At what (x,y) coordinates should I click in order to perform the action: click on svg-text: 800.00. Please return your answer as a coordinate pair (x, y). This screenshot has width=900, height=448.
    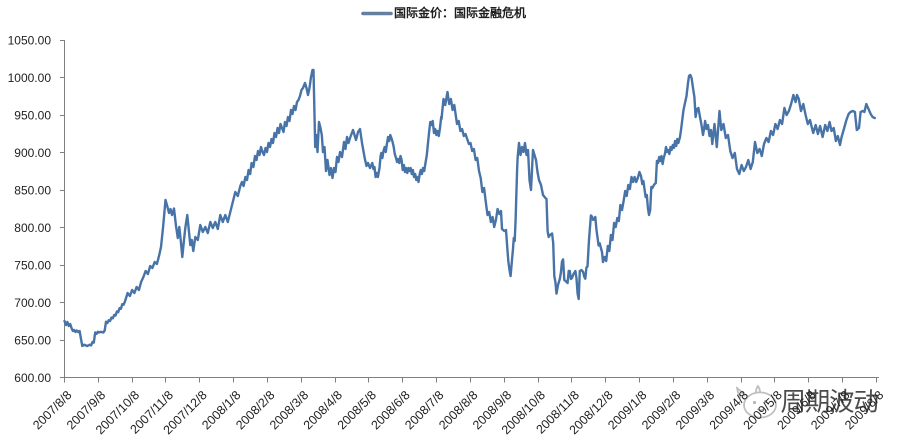
    Looking at the image, I should click on (32, 228).